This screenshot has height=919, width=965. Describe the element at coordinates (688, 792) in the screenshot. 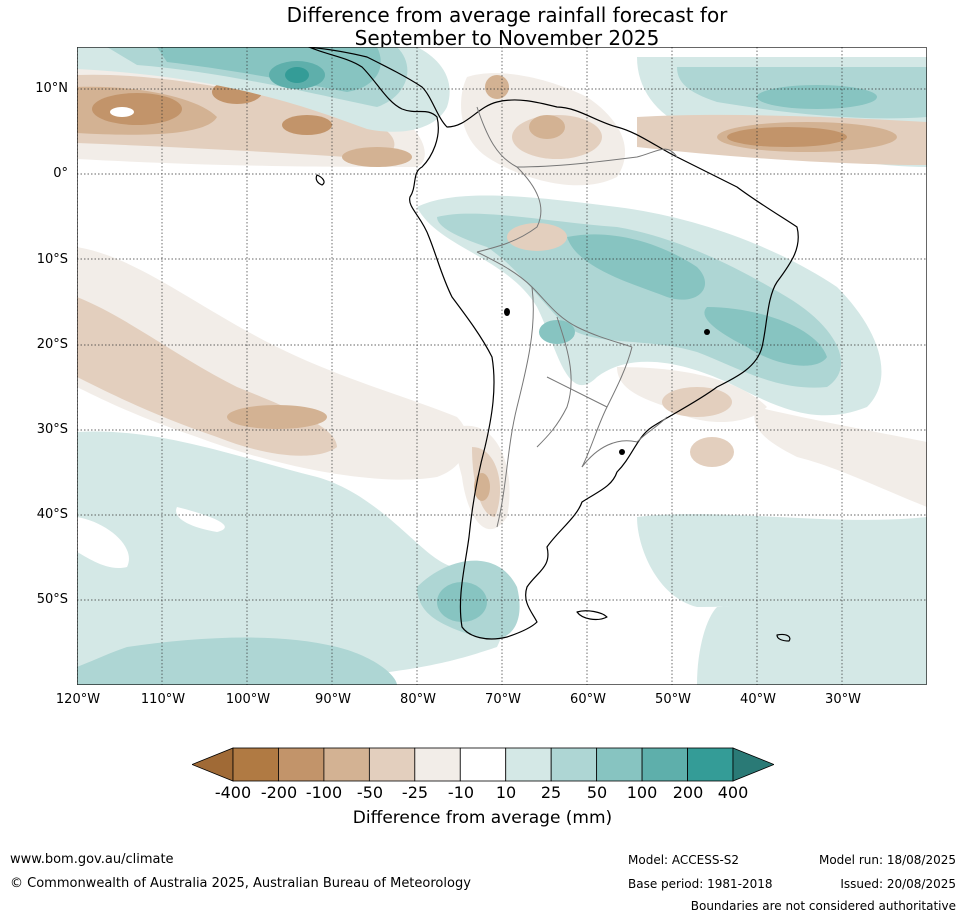

I see `colorbar-label: 200` at that location.